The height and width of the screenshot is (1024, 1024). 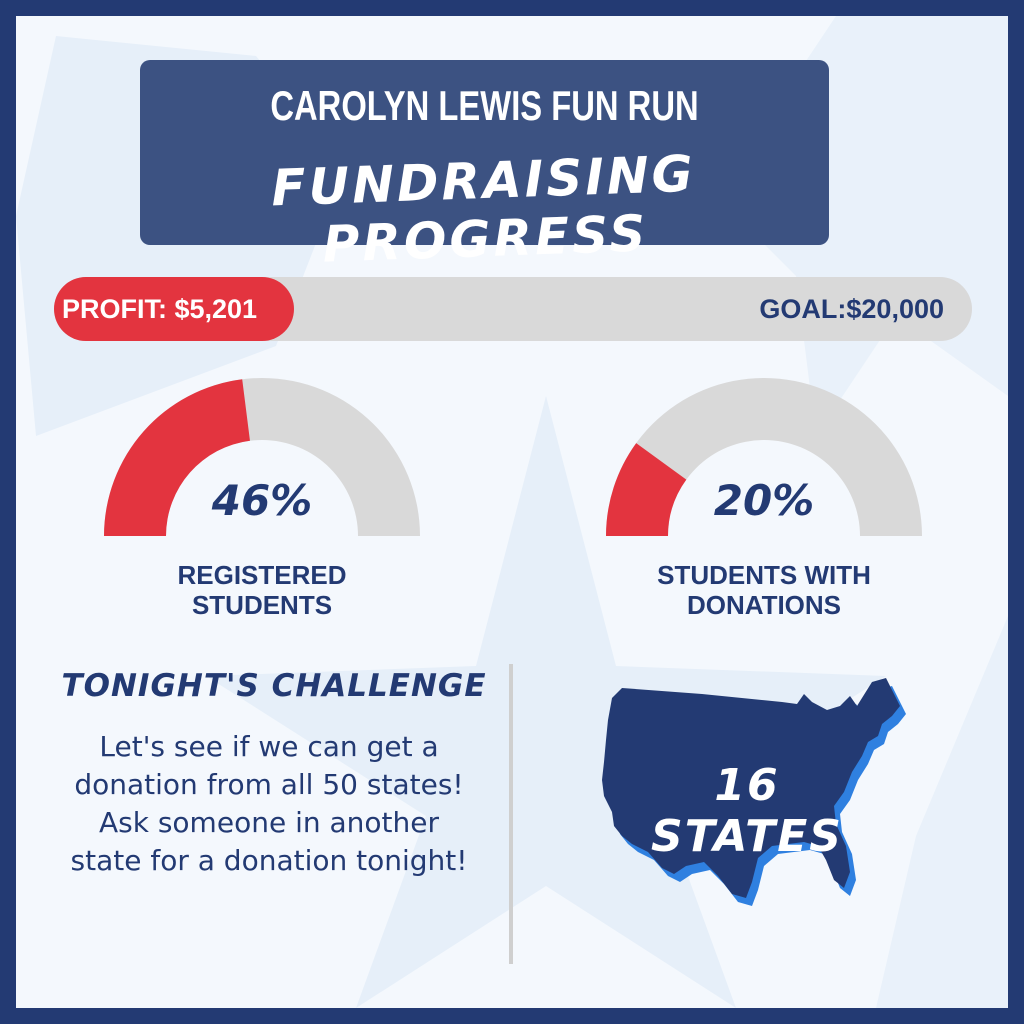 What do you see at coordinates (764, 605) in the screenshot?
I see `gauge-donations-caption-line2: DONATIONS` at bounding box center [764, 605].